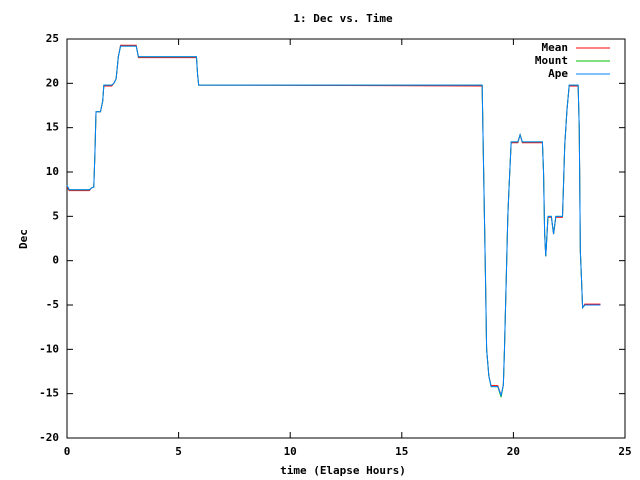  I want to click on x-tick-label: 5, so click(178, 451).